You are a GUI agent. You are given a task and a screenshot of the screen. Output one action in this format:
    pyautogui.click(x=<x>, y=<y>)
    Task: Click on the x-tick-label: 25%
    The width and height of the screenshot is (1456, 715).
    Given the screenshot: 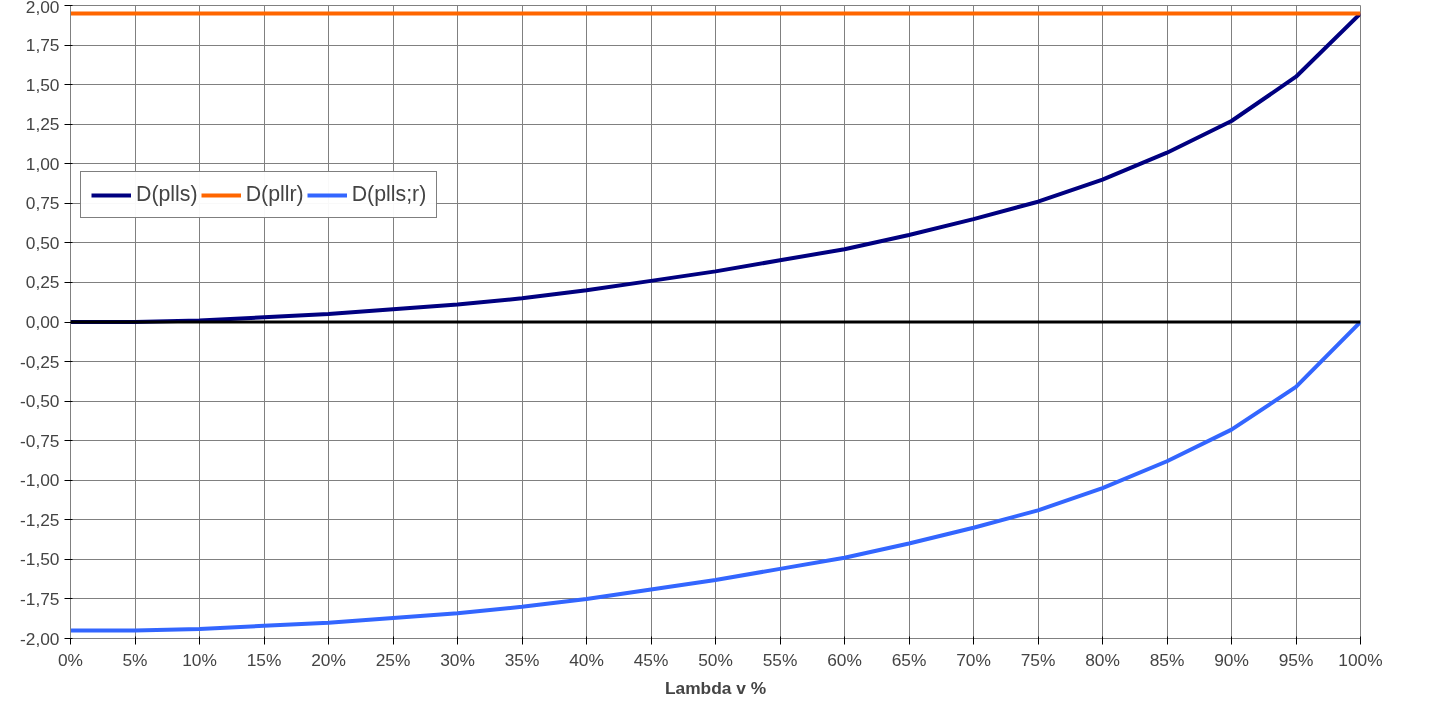 What is the action you would take?
    pyautogui.click(x=393, y=659)
    